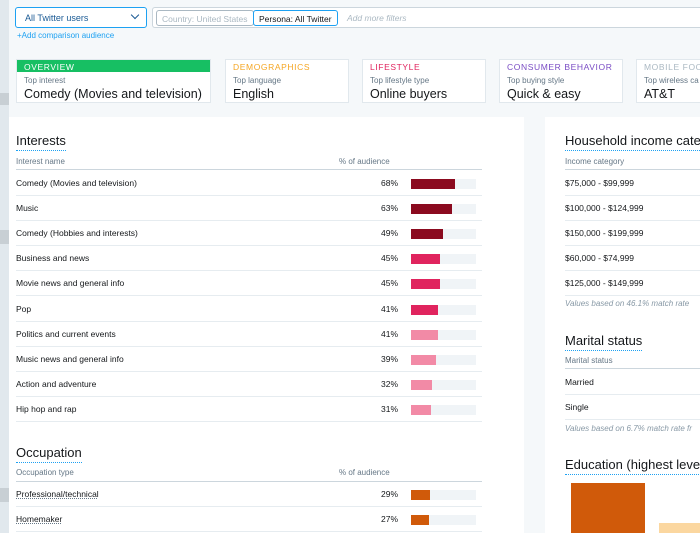 The height and width of the screenshot is (533, 700). What do you see at coordinates (604, 342) in the screenshot?
I see `marital-status-title: Marital status` at bounding box center [604, 342].